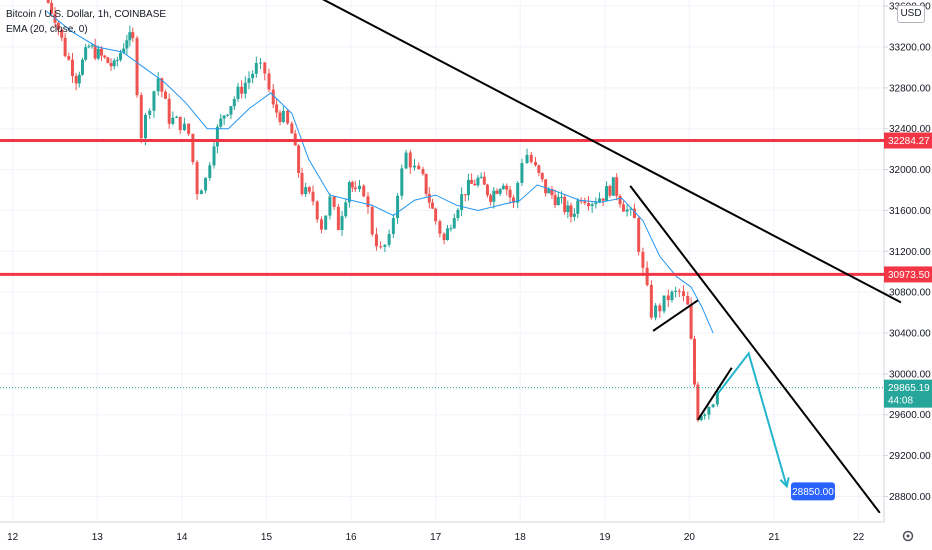 This screenshot has height=550, width=932. Describe the element at coordinates (752, 419) in the screenshot. I see `projection-path` at that location.